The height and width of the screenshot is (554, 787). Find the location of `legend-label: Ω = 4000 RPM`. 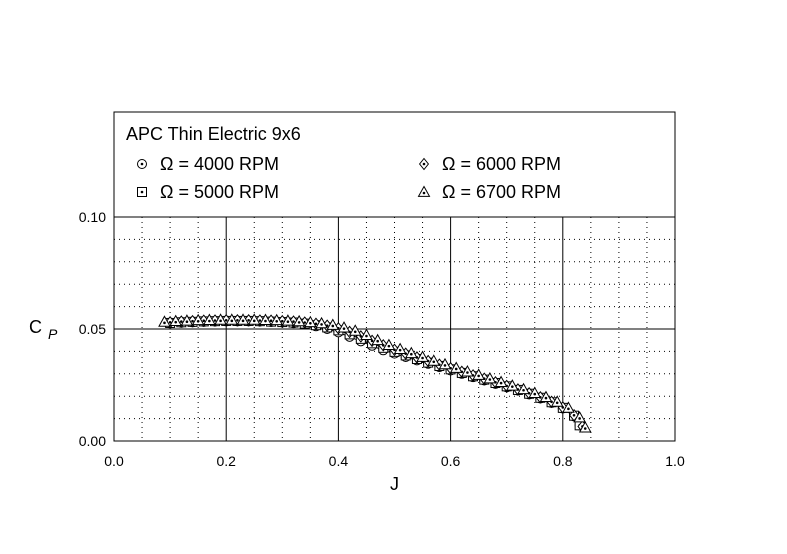

legend-label: Ω = 4000 RPM is located at coordinates (219, 164).